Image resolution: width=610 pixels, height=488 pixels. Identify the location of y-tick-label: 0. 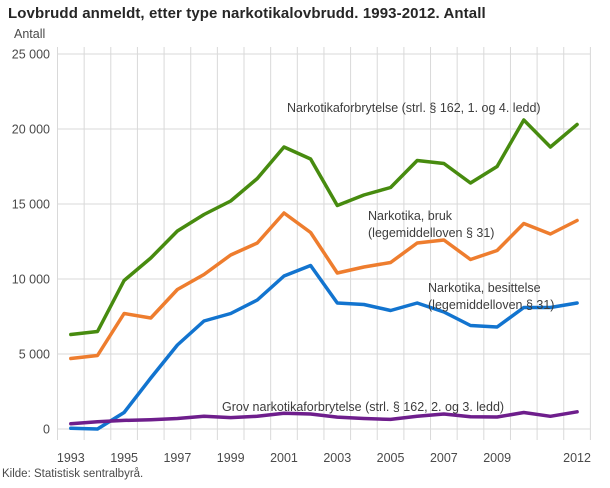
(46, 430).